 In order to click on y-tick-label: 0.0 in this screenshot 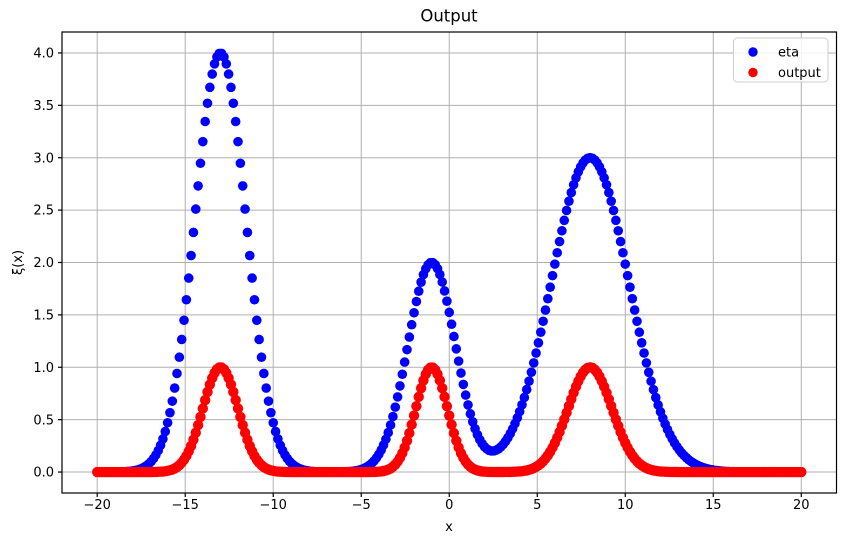, I will do `click(43, 473)`.